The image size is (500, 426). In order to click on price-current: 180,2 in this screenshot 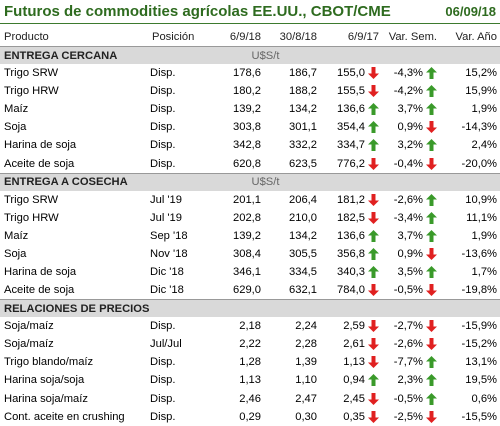, I will do `click(247, 91)`.